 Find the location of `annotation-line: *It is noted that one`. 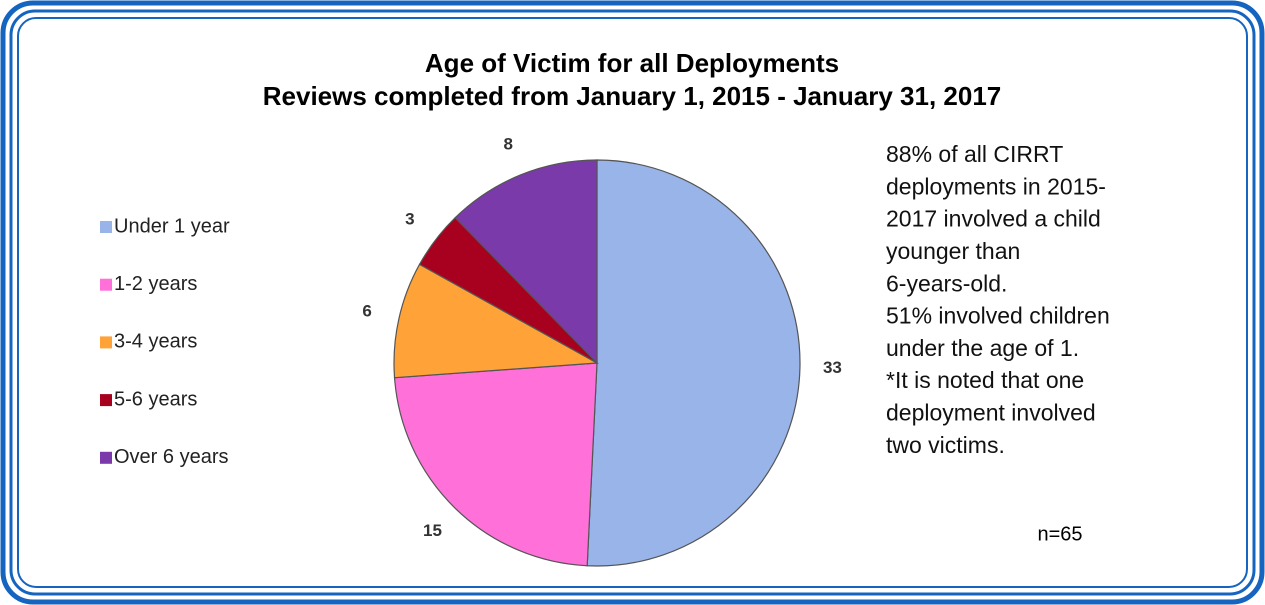

annotation-line: *It is noted that one is located at coordinates (985, 380).